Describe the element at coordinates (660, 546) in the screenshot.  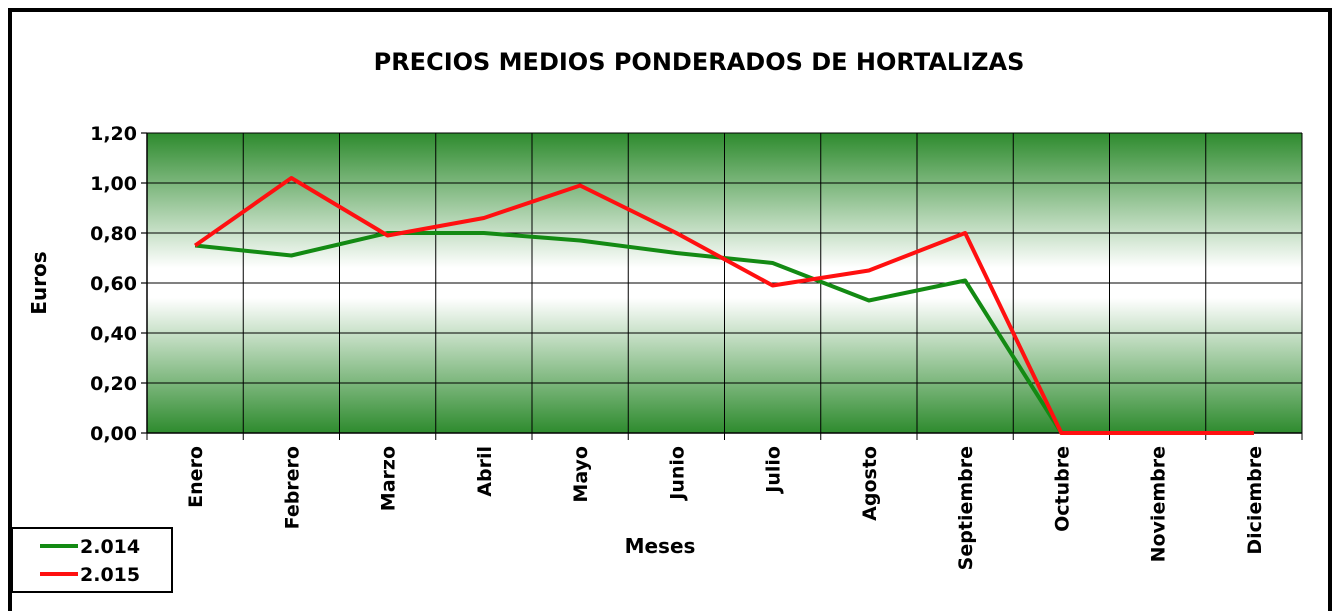
I see `x-axis-label: Meses` at that location.